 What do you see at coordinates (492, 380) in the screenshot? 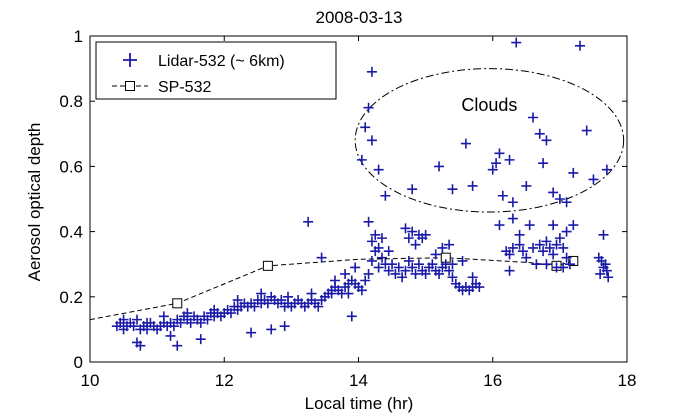
I see `x-tick-label: 16` at bounding box center [492, 380].